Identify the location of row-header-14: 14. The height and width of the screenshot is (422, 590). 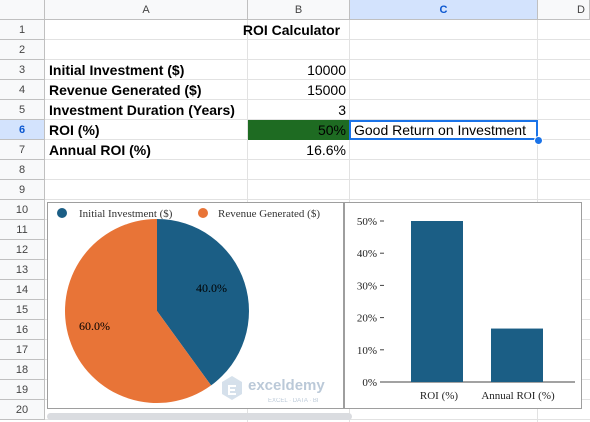
(22, 290).